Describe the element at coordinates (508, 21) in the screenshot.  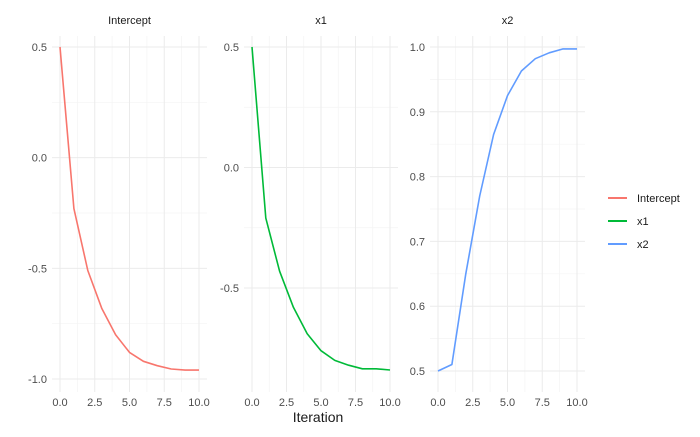
I see `panel-title: x2` at that location.